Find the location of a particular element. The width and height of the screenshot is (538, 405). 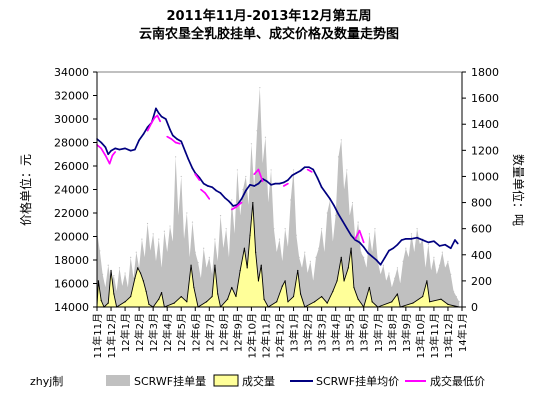

x-tick-label: 11年12月 is located at coordinates (111, 335).